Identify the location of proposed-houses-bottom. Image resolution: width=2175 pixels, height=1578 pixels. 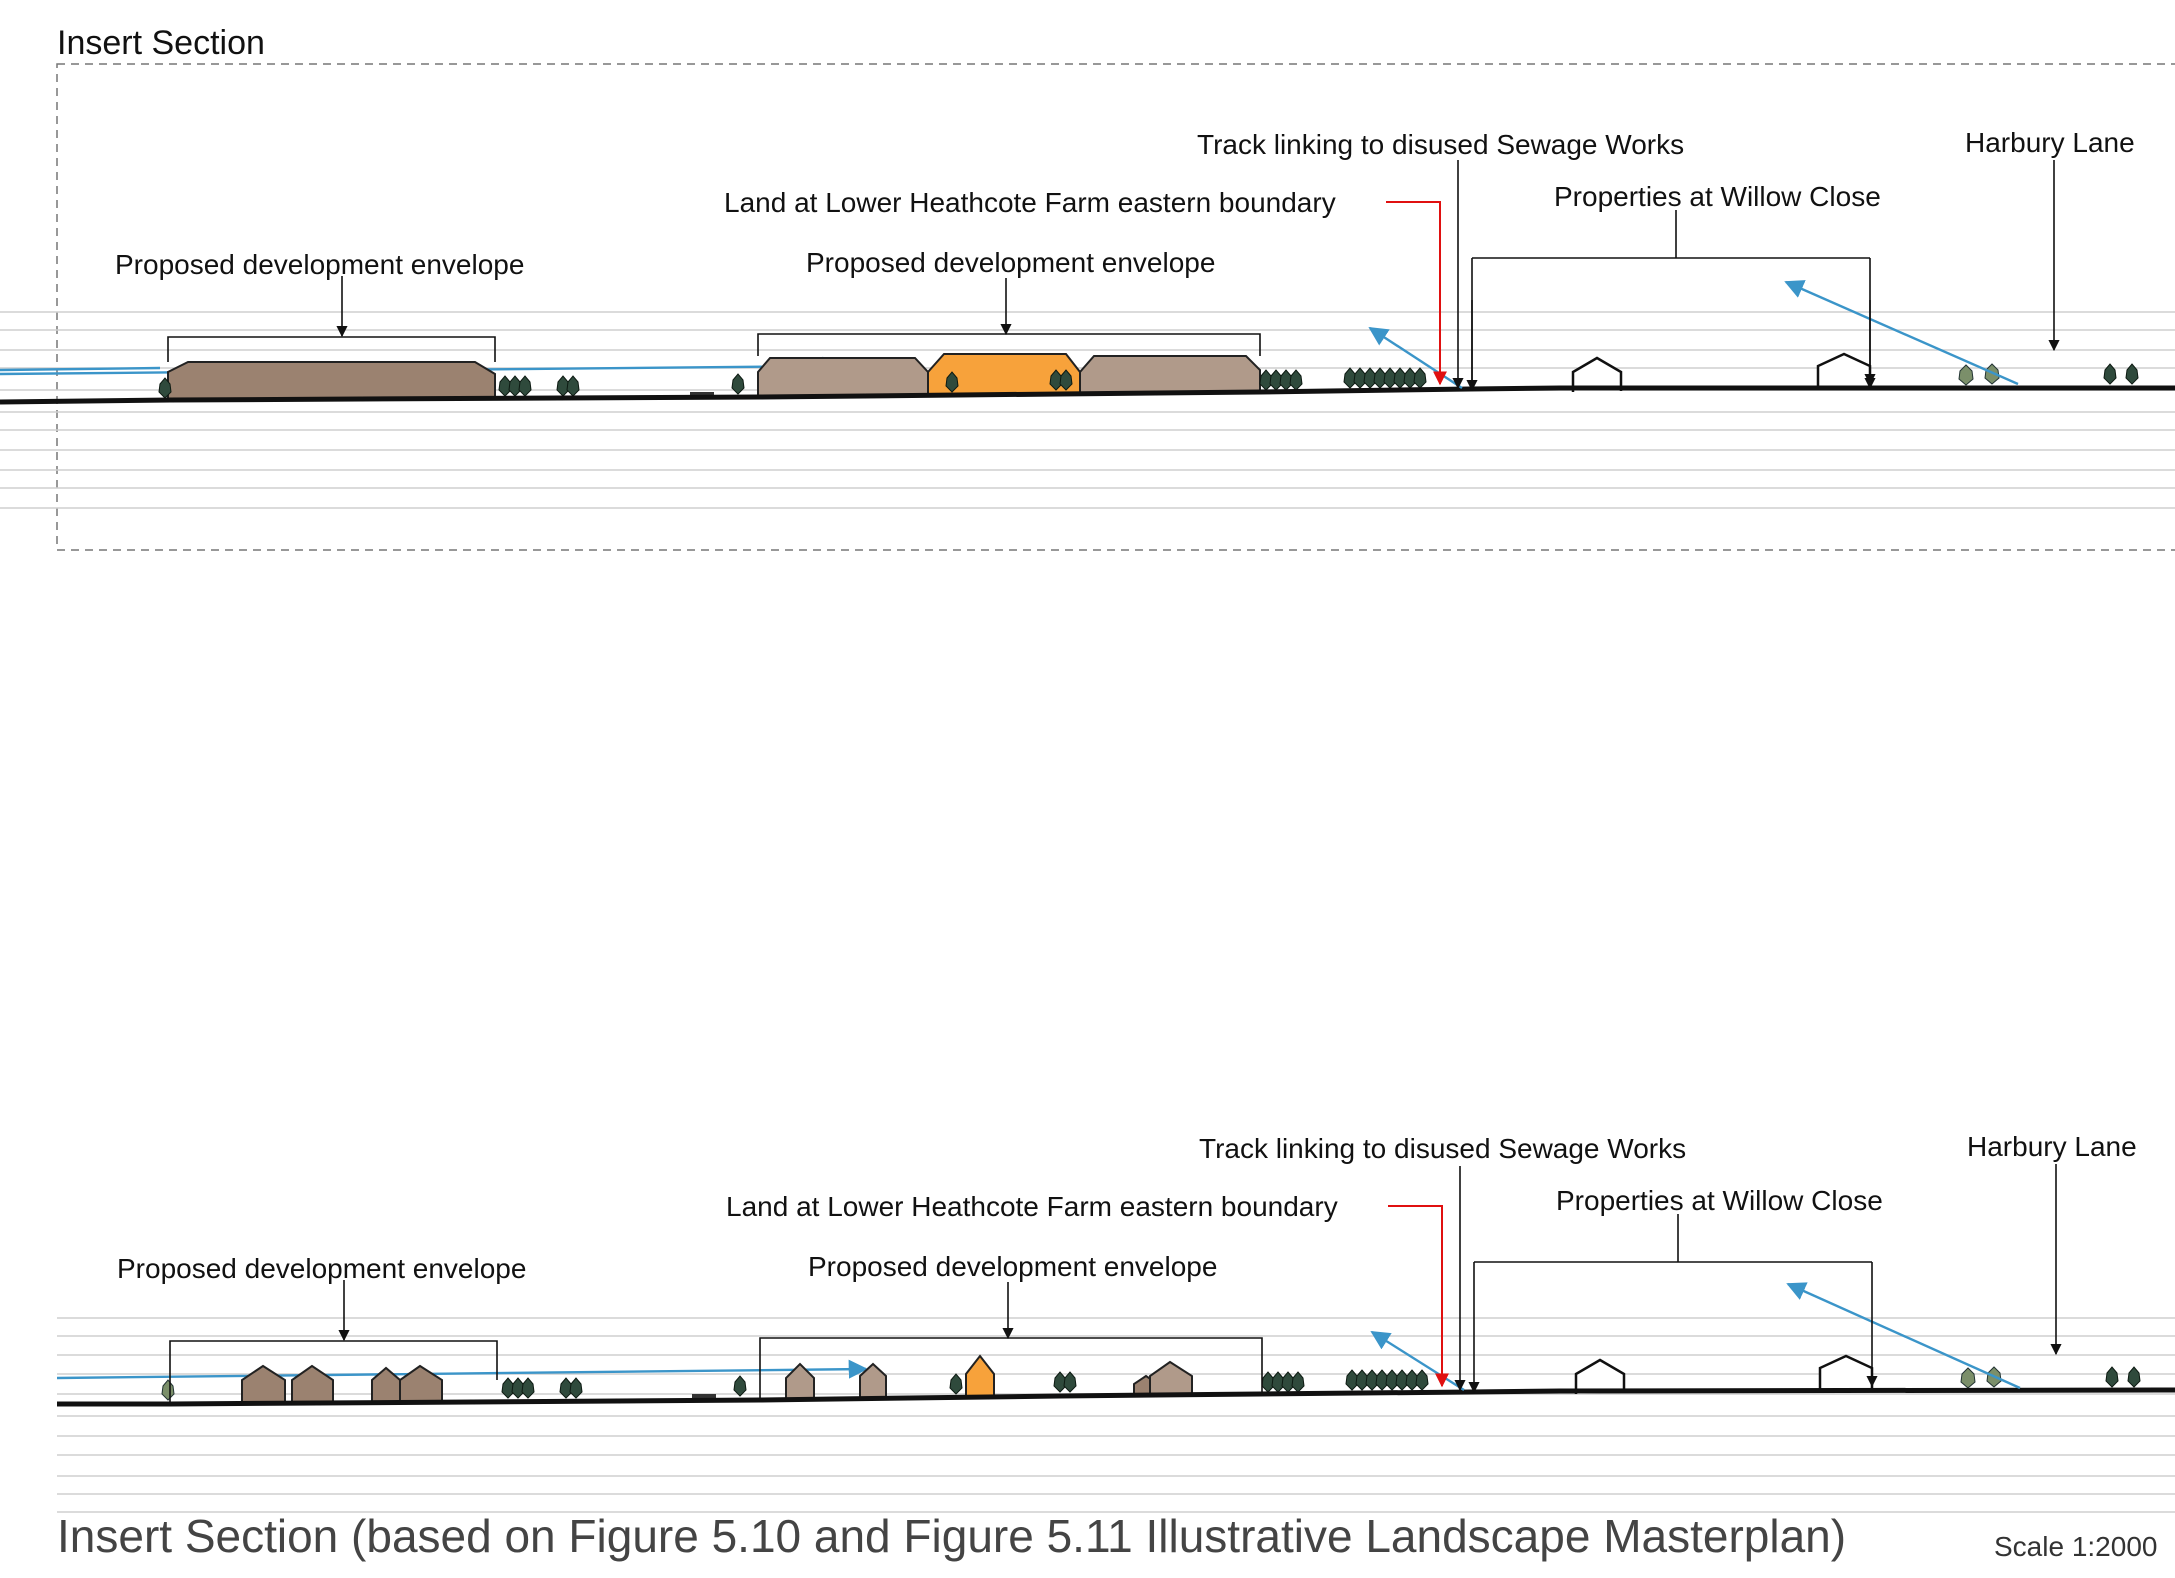
(717, 1379).